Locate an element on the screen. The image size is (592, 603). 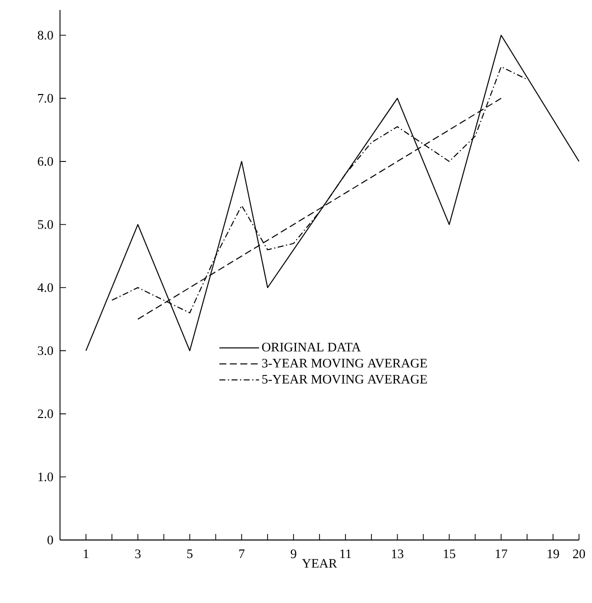
legend-label: ORIGINAL DATA is located at coordinates (311, 347).